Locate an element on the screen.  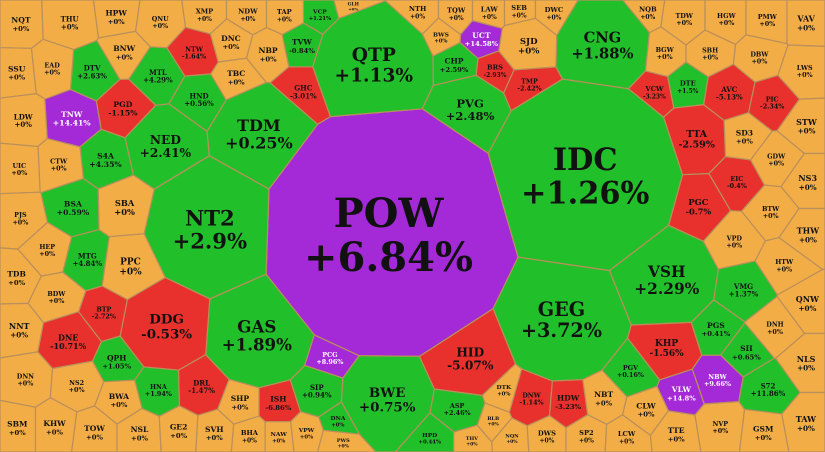
cell-change-vmg: +1.37% is located at coordinates (744, 294).